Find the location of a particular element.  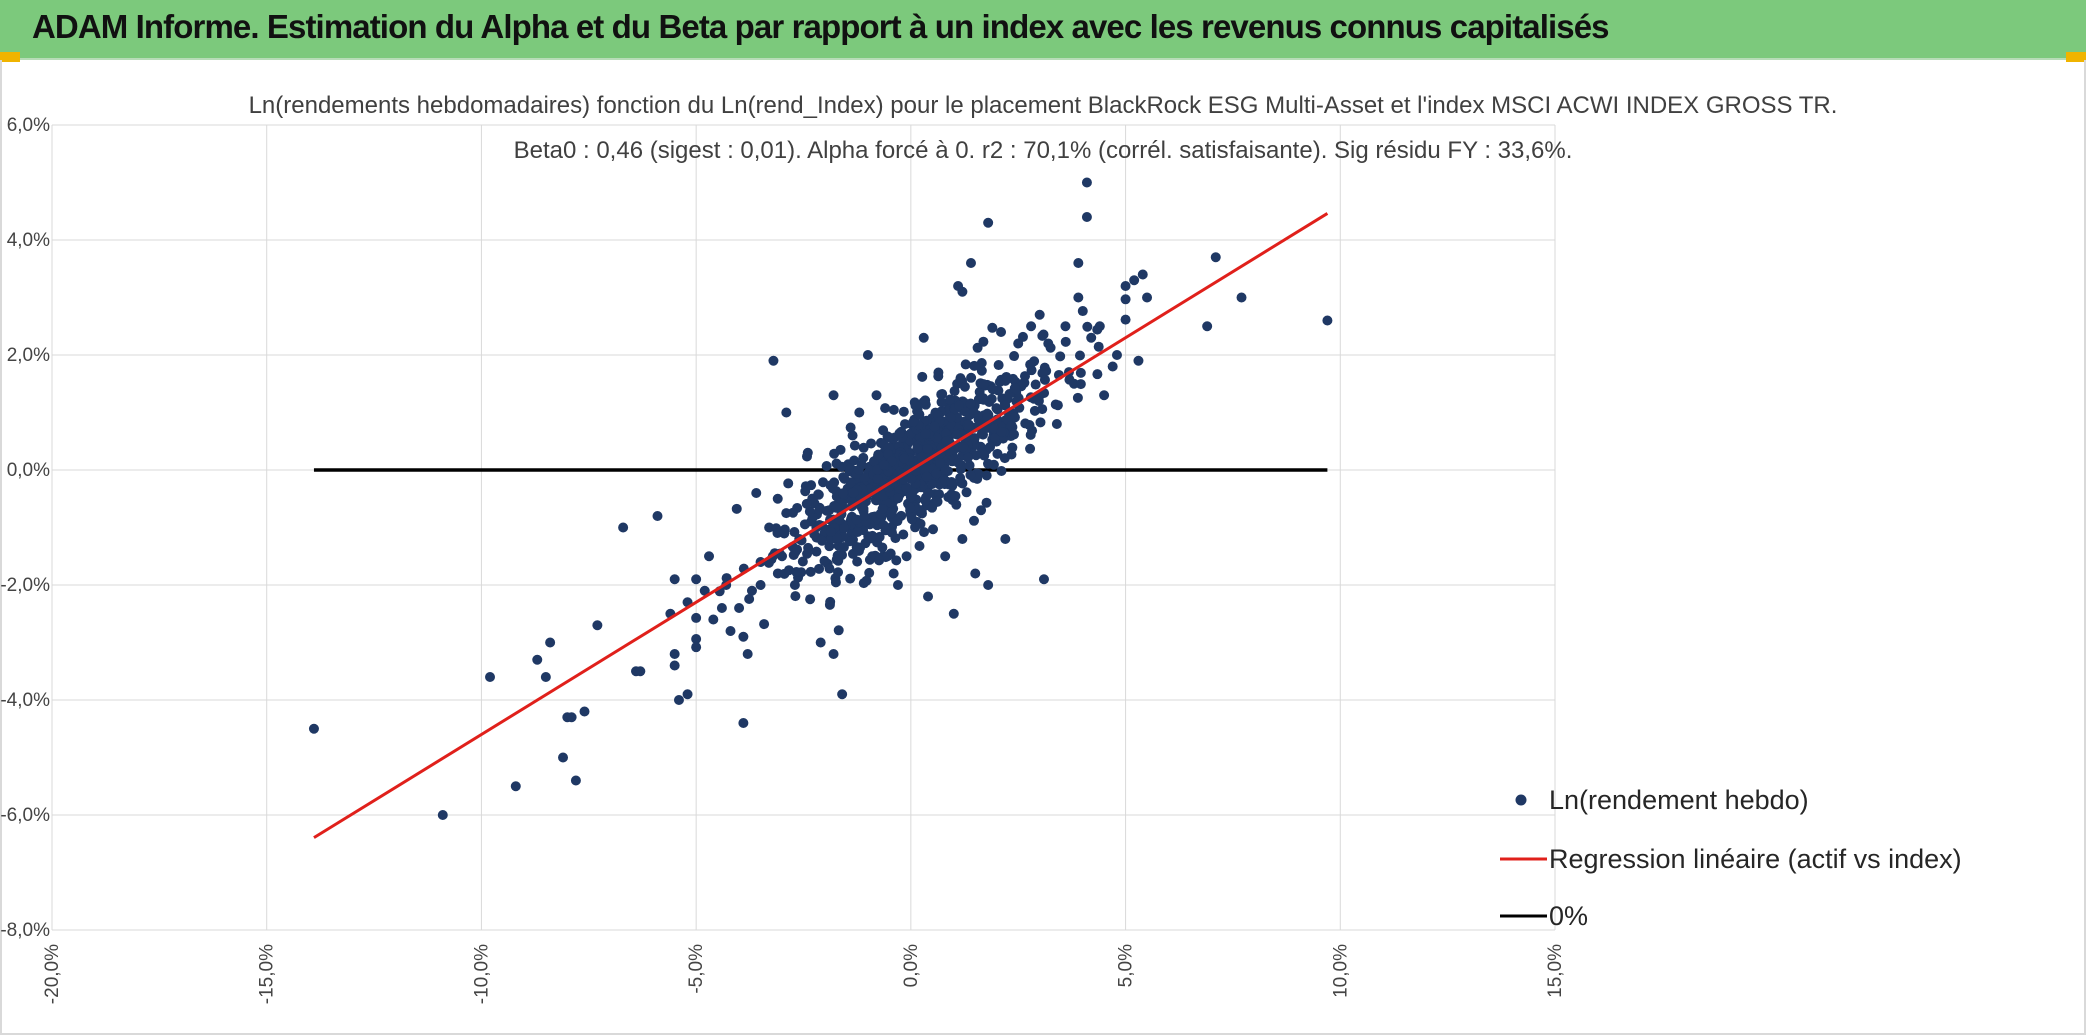

x-tick-label: 10,0% is located at coordinates (1340, 971).